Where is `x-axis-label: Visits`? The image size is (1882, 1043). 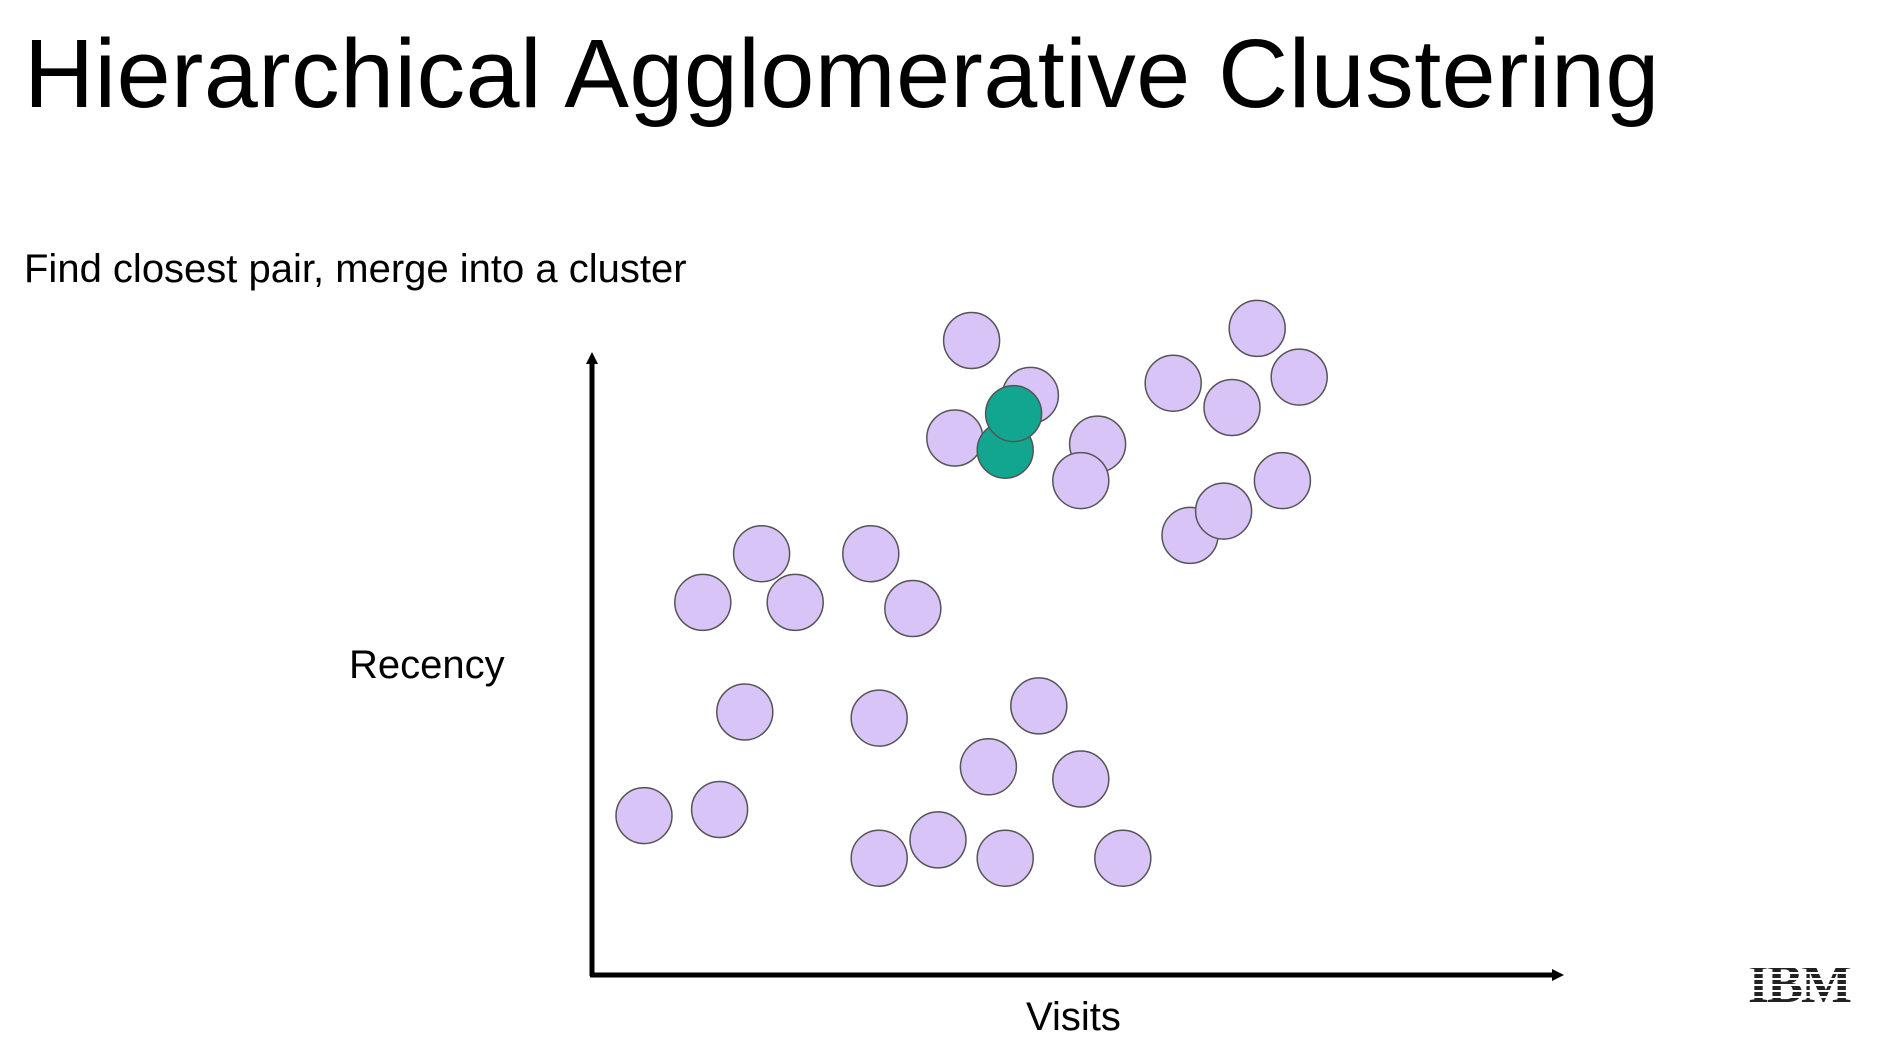 x-axis-label: Visits is located at coordinates (1073, 1017).